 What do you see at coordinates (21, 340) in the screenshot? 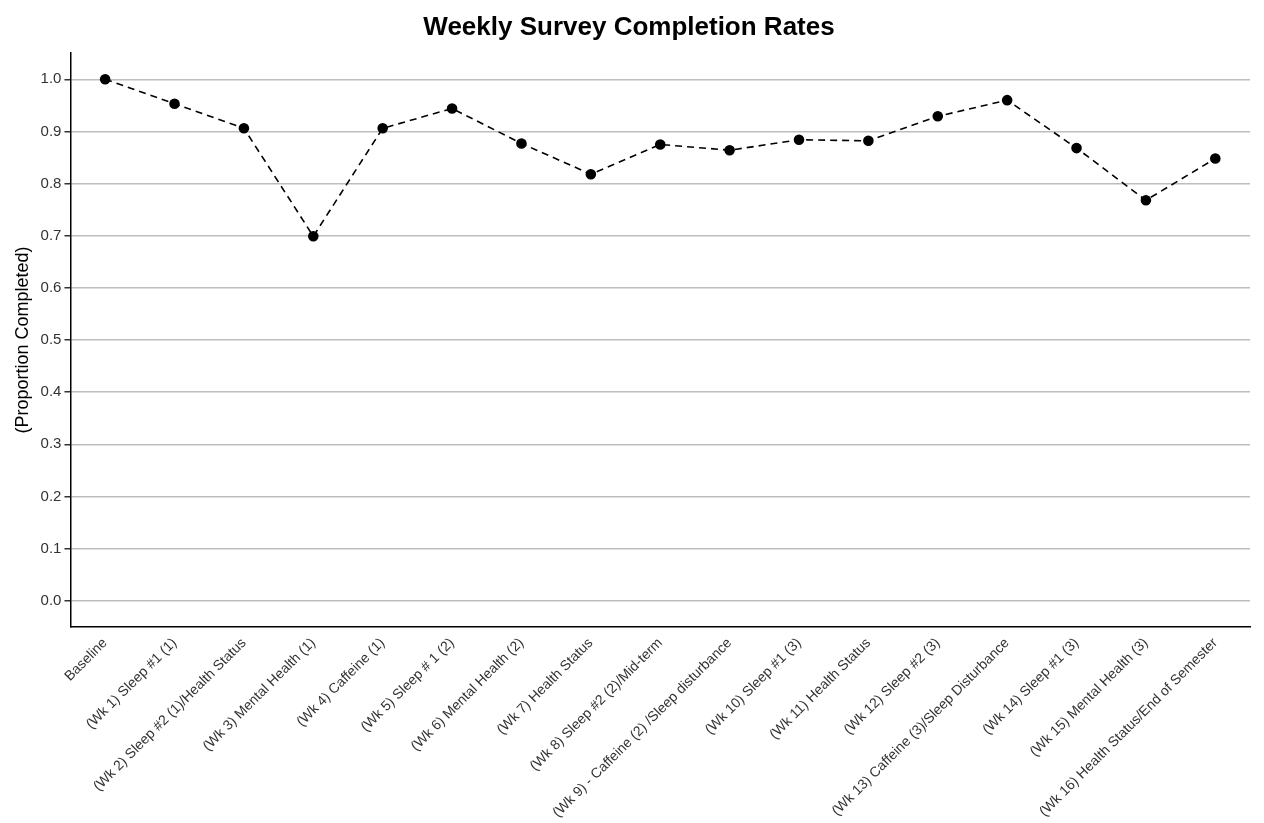
I see `y-axis-title: (Proportion Completed)` at bounding box center [21, 340].